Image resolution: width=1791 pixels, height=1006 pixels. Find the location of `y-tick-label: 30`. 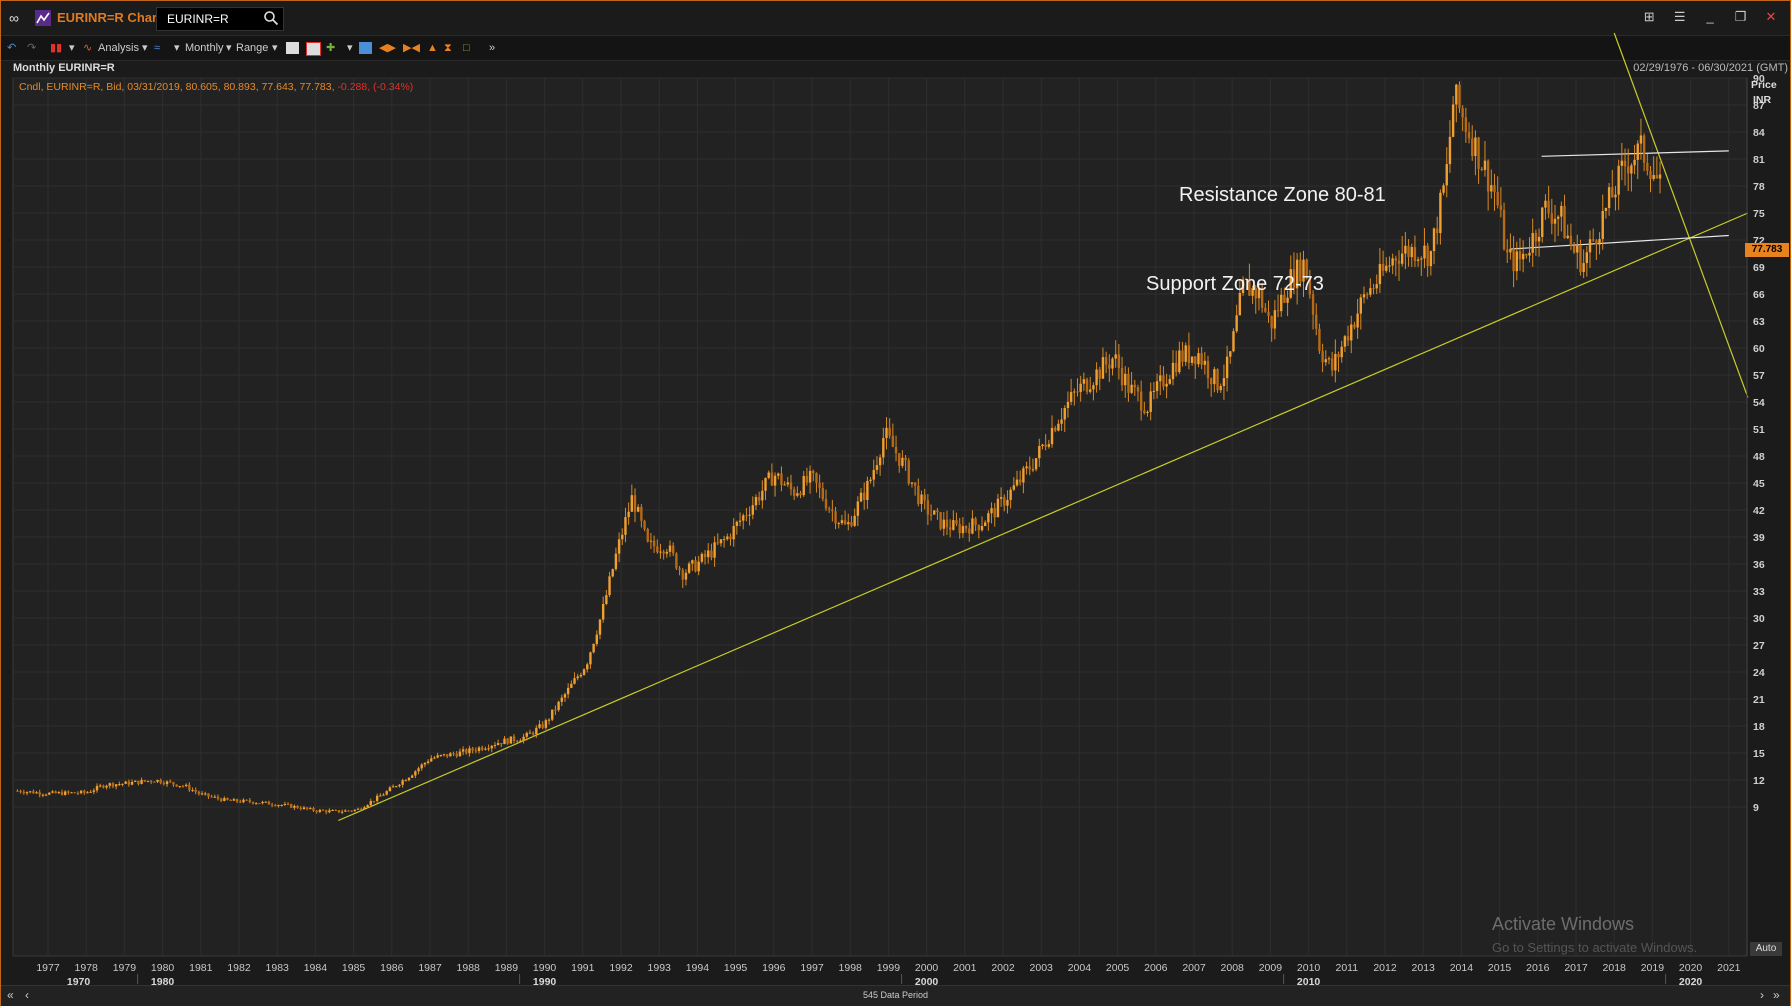

y-tick-label: 30 is located at coordinates (1759, 619).